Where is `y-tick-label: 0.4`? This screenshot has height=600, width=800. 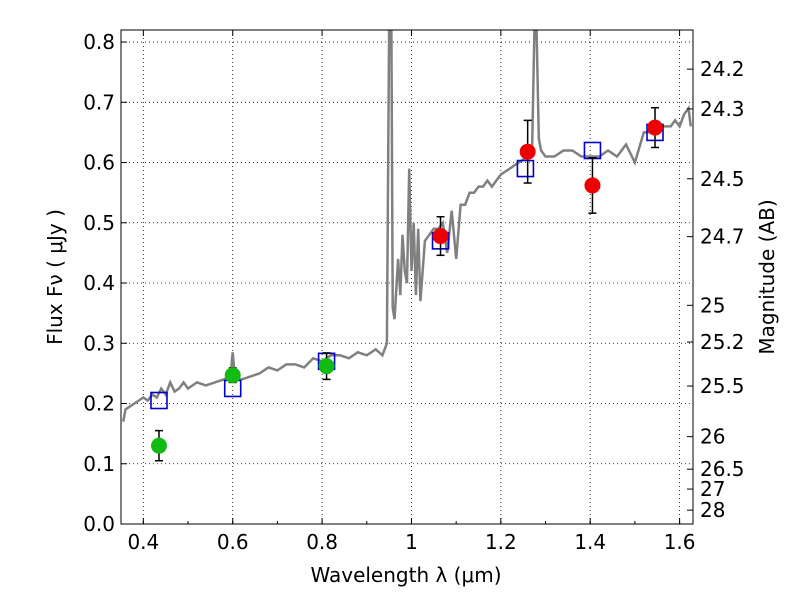
y-tick-label: 0.4 is located at coordinates (99, 283).